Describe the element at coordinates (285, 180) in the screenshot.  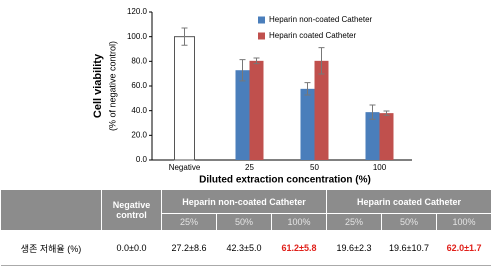
I see `x-axis-title: Diluted extraction concentration (%)` at that location.